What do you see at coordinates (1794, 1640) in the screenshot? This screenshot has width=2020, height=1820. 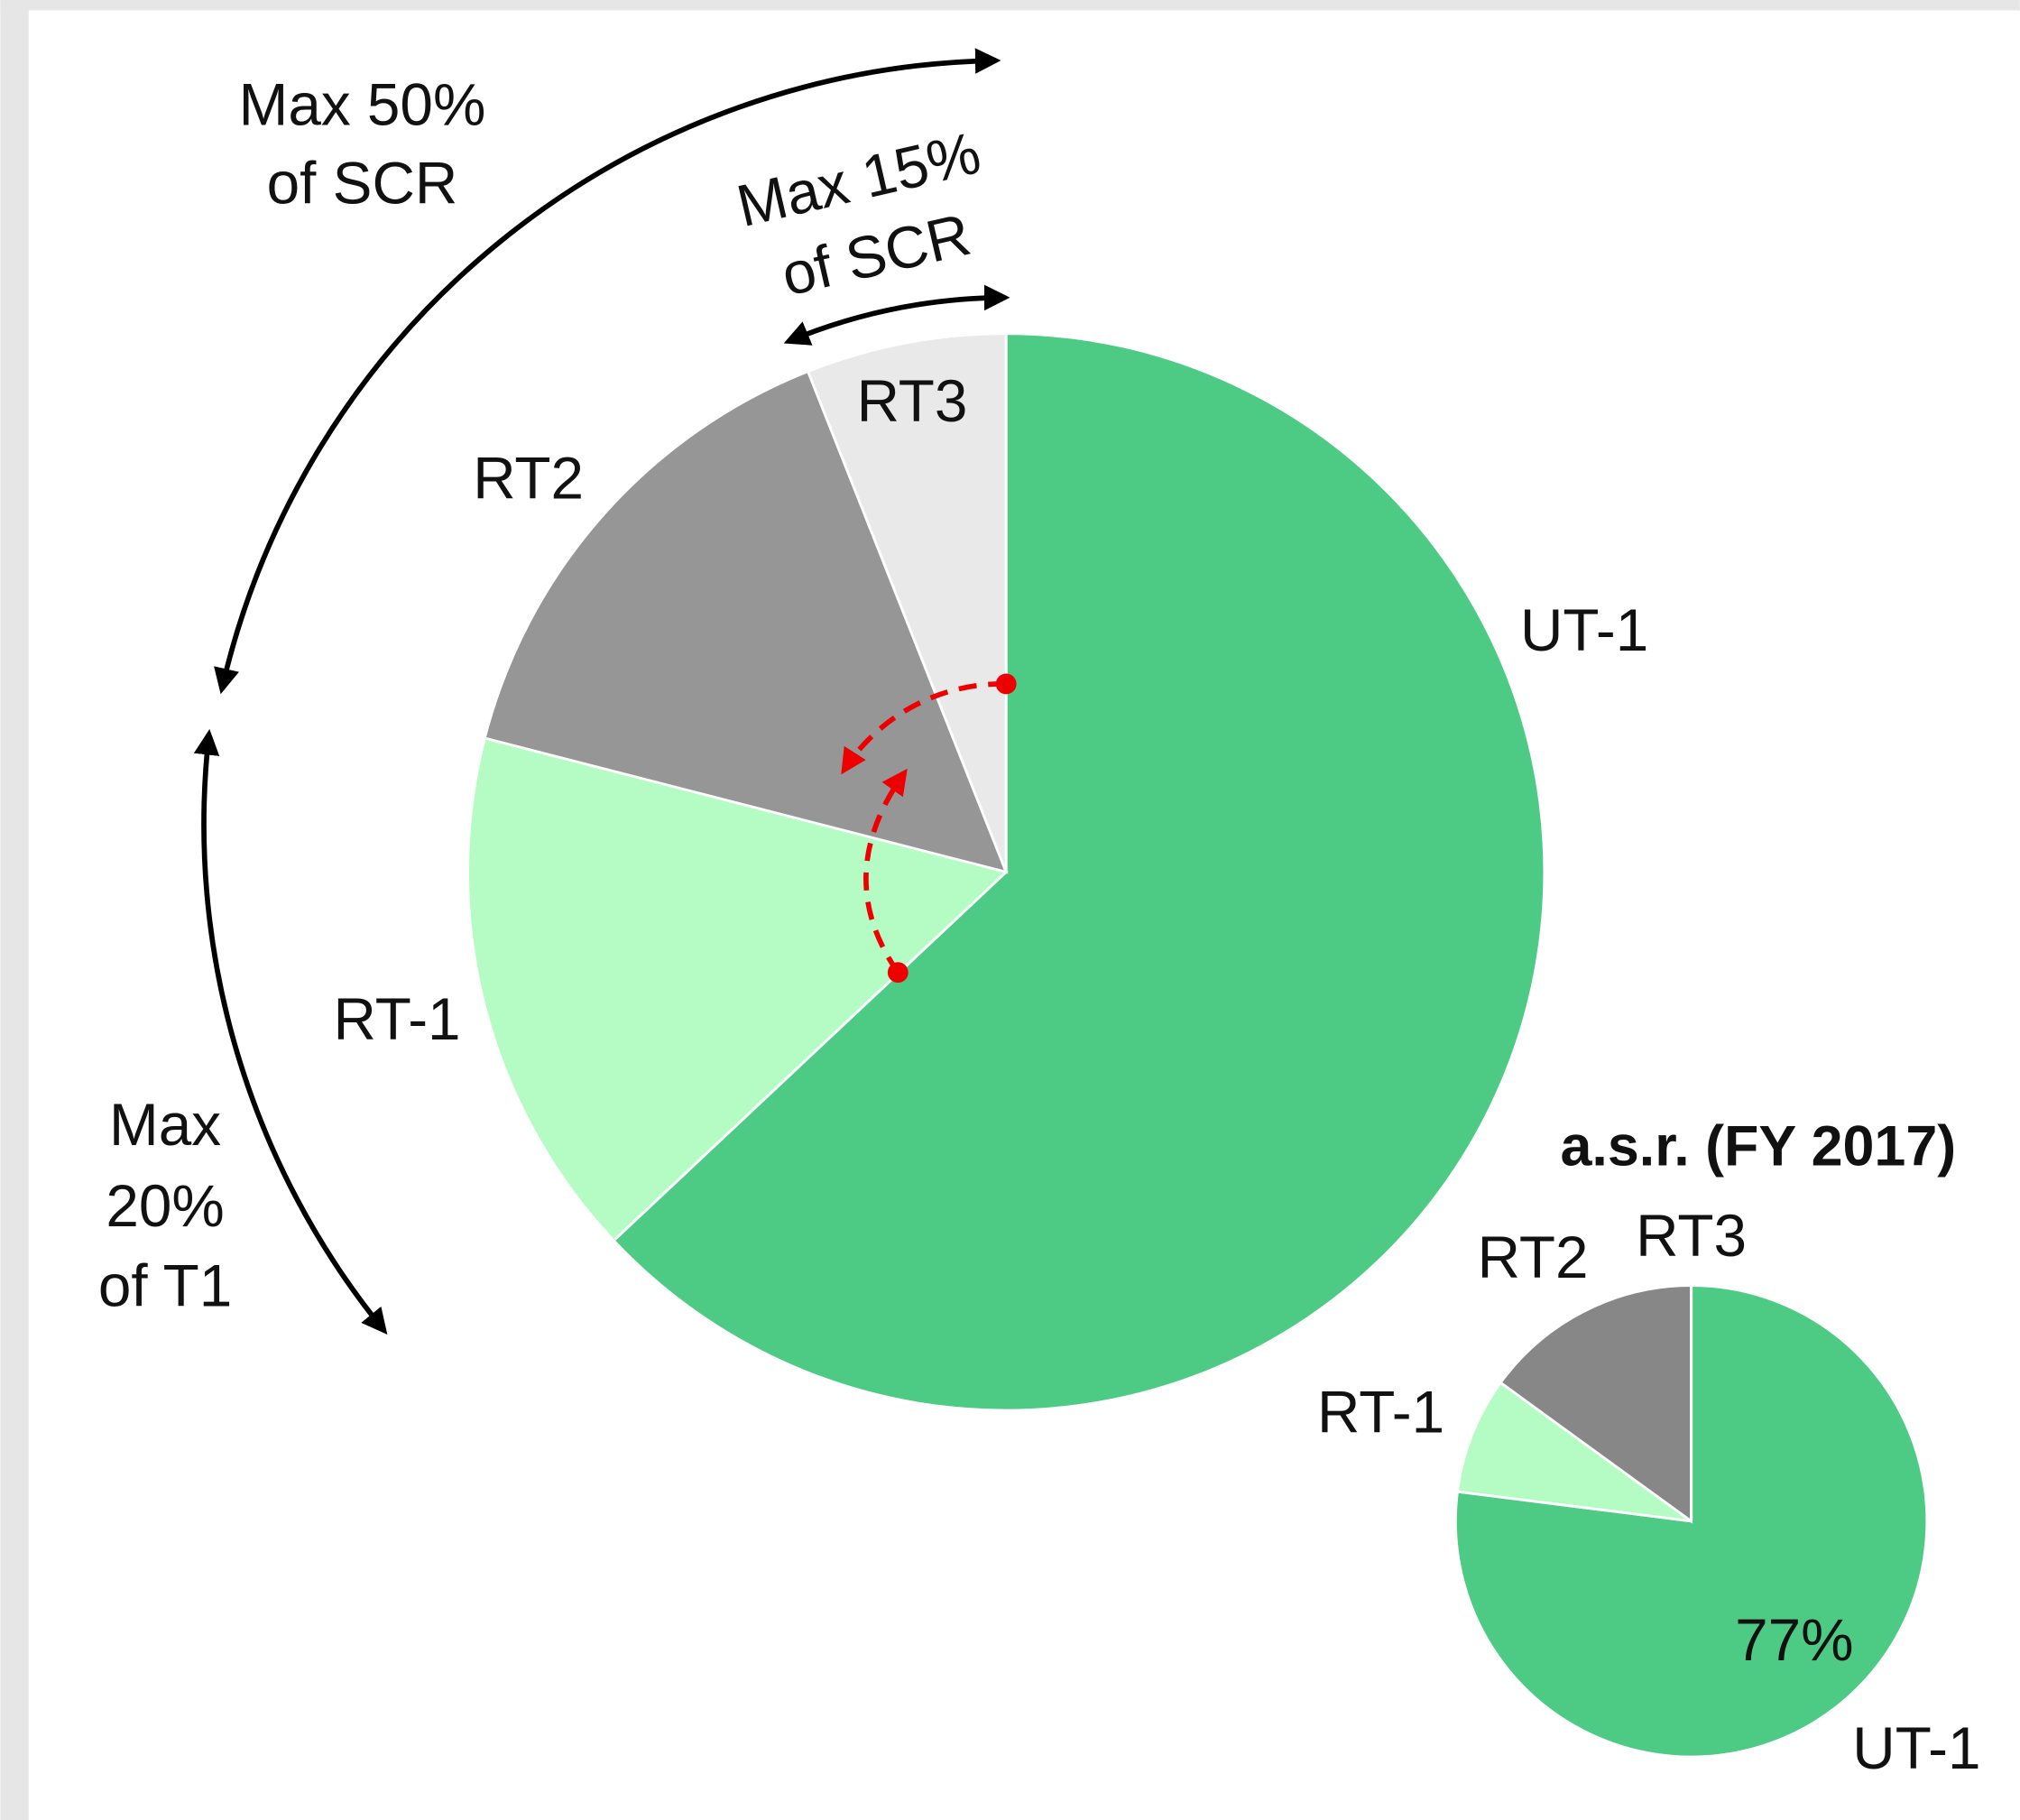 I see `value-label: 77%` at bounding box center [1794, 1640].